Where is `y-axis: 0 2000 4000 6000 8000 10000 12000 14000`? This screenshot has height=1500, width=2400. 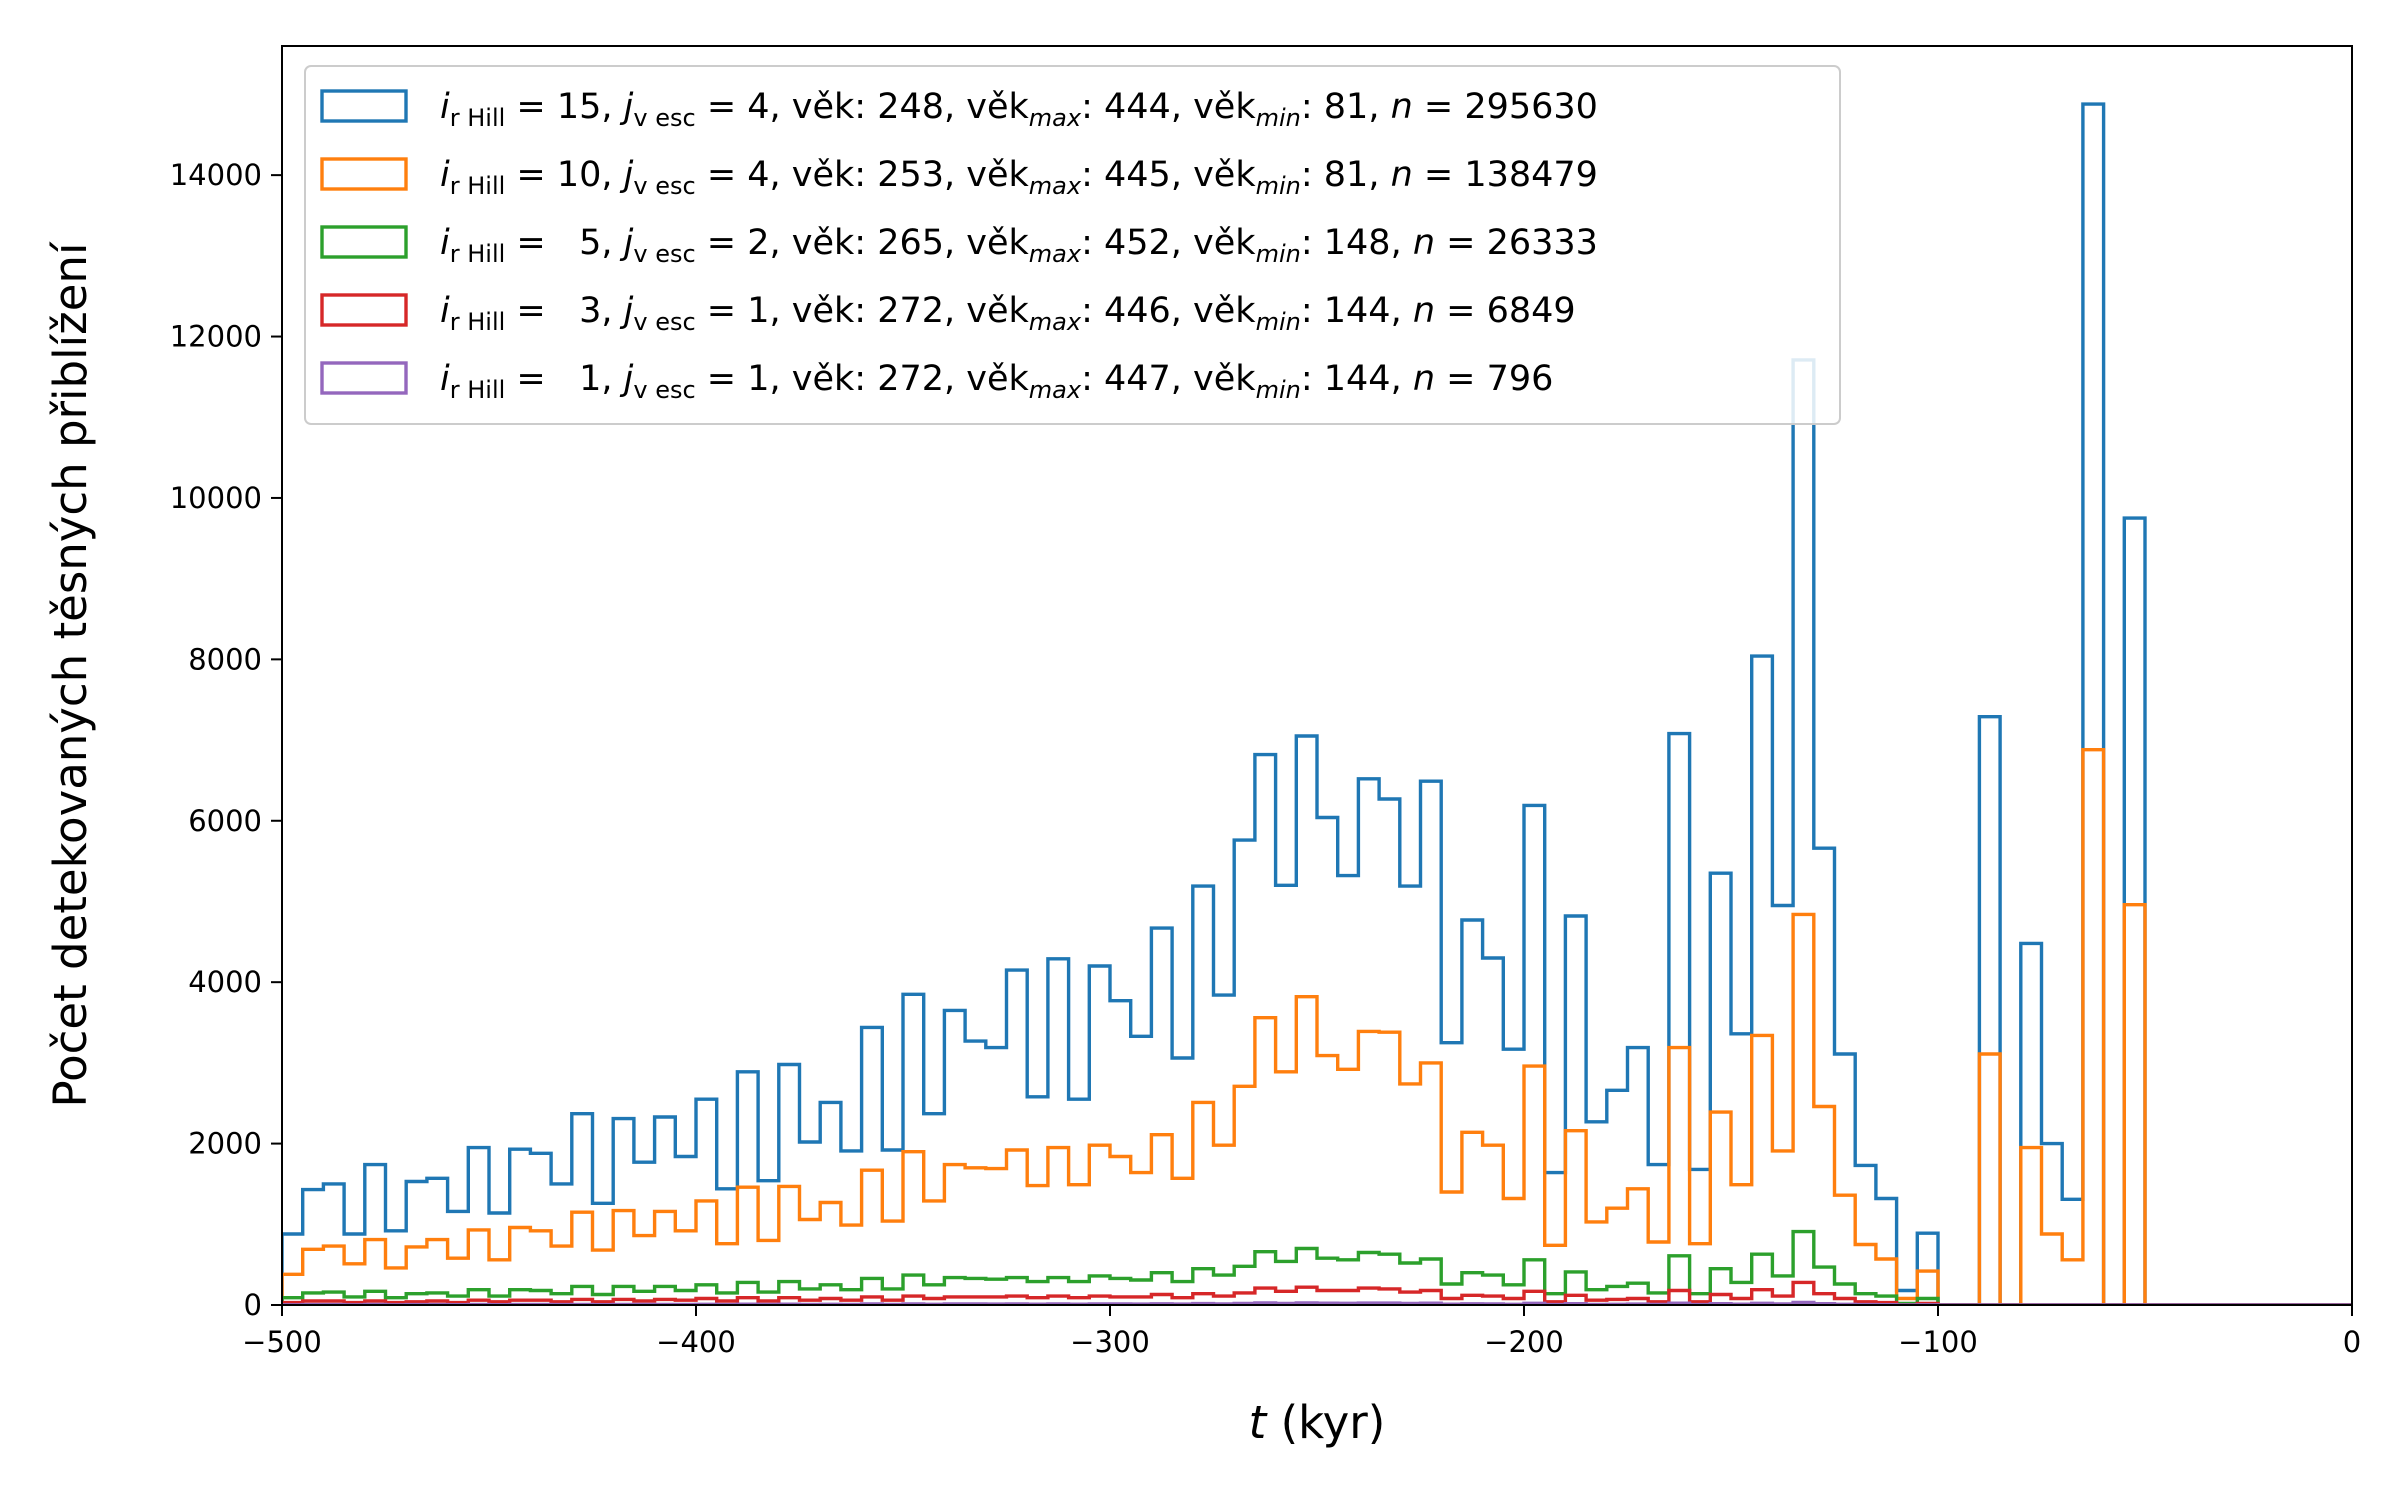 y-axis: 0 2000 4000 6000 8000 10000 12000 14000 is located at coordinates (226, 740).